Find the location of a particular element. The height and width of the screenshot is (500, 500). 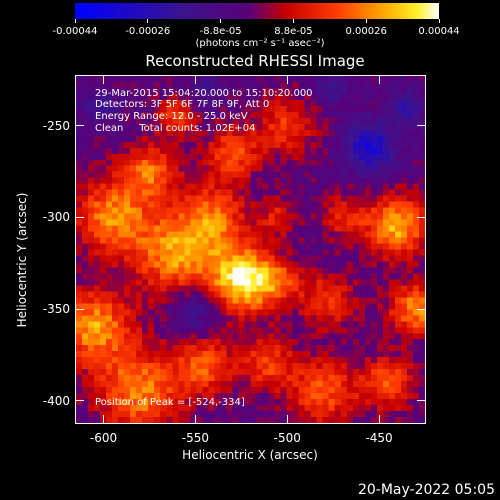

timestamp-footer: 20-May-2022 05:05 is located at coordinates (426, 490).